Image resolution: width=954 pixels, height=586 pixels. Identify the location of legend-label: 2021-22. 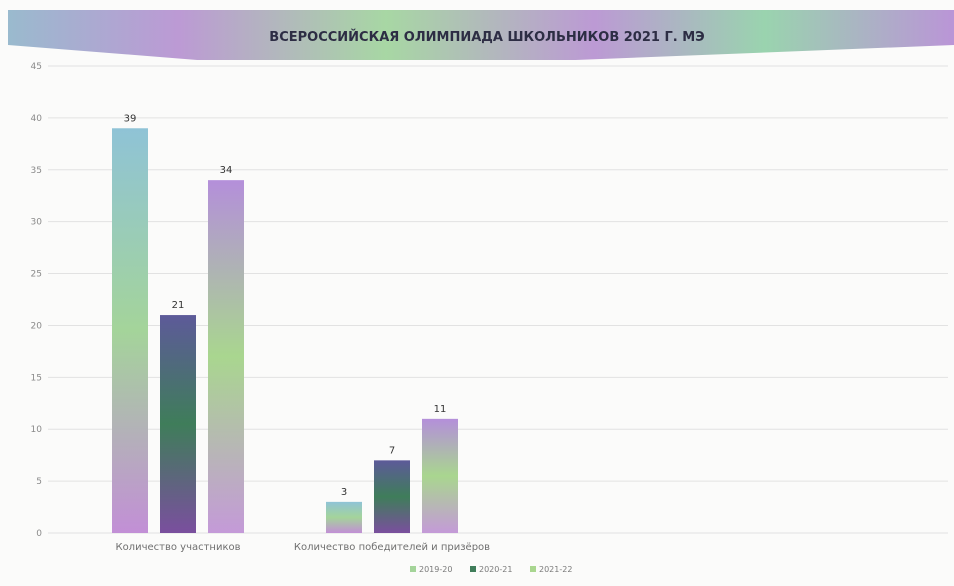
(555, 569).